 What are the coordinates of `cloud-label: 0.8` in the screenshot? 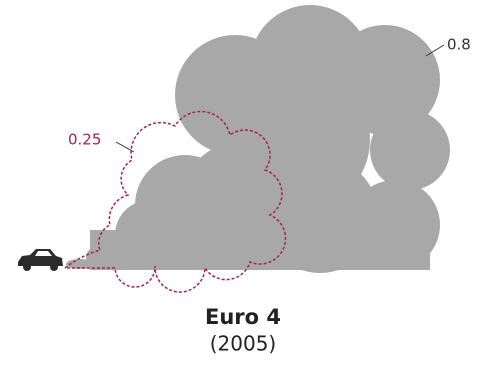 It's located at (459, 45).